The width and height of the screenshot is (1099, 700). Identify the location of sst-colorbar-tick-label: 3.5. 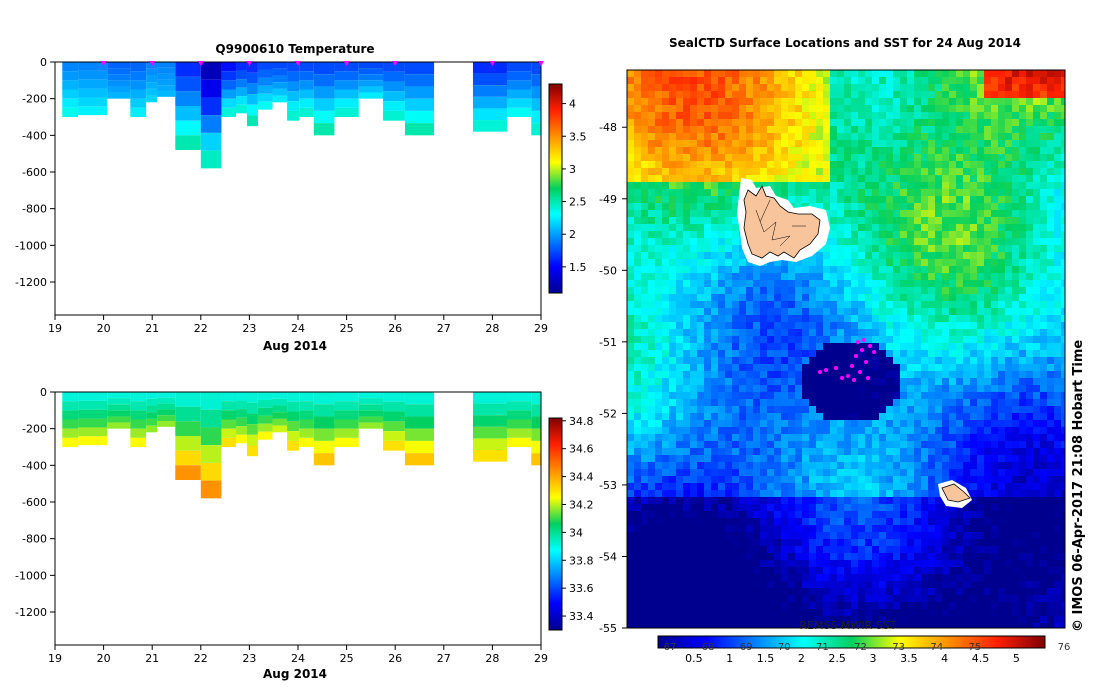
(909, 658).